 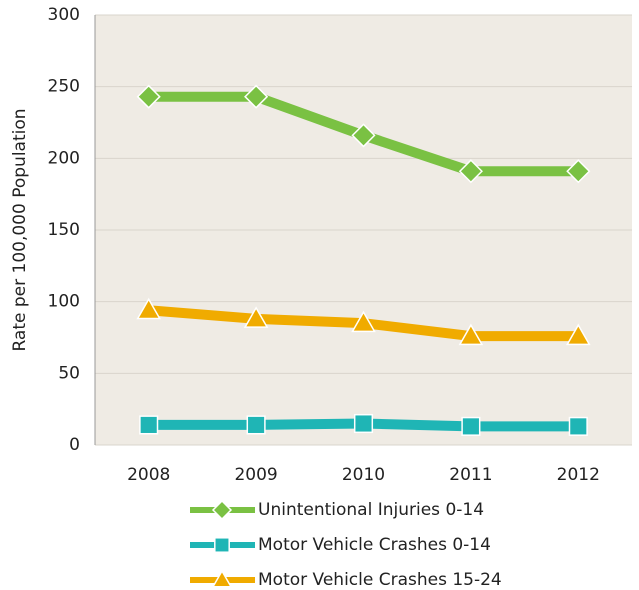 I want to click on y-tick-label: 200, so click(x=64, y=158).